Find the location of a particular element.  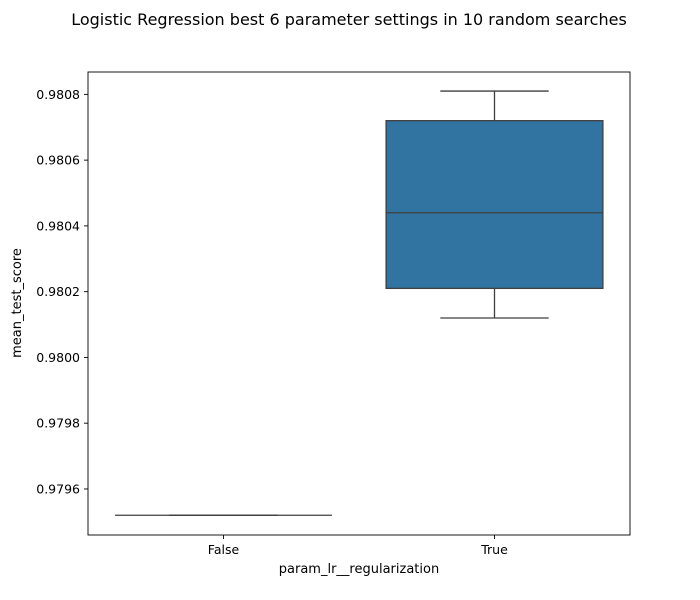

y-tick-label: 0.9800 is located at coordinates (58, 357).